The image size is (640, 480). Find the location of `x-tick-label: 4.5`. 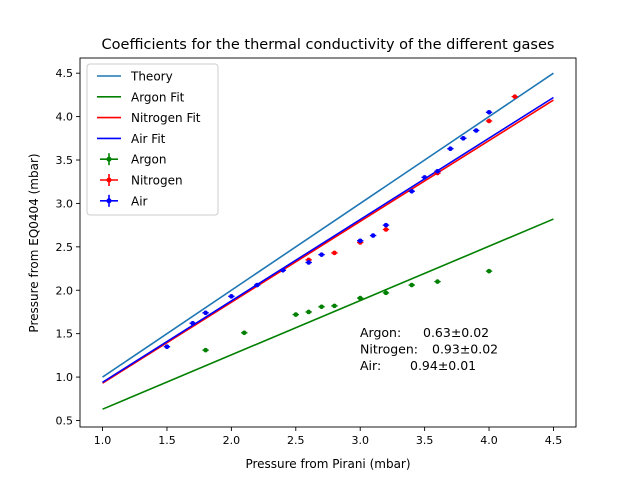

x-tick-label: 4.5 is located at coordinates (554, 440).